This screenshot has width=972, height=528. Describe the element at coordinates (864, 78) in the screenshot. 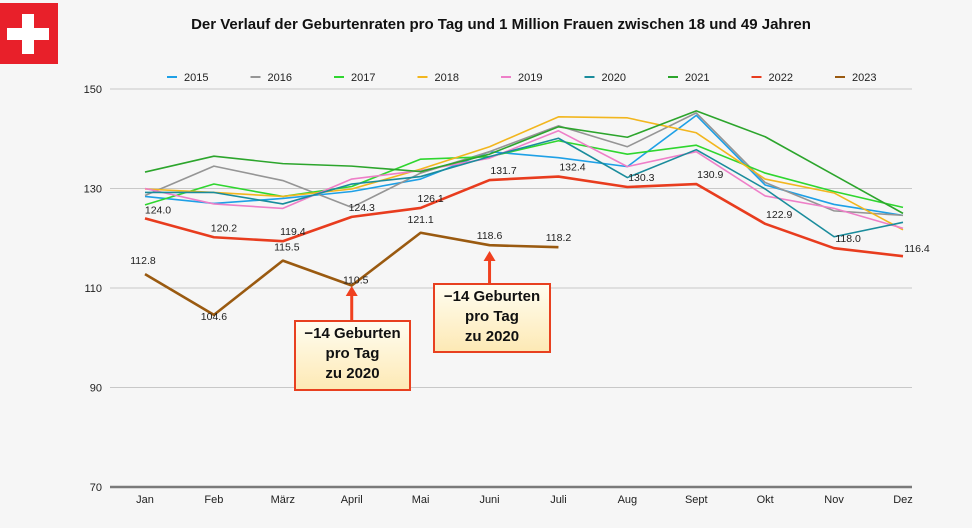

I see `legend-label: 2023` at that location.